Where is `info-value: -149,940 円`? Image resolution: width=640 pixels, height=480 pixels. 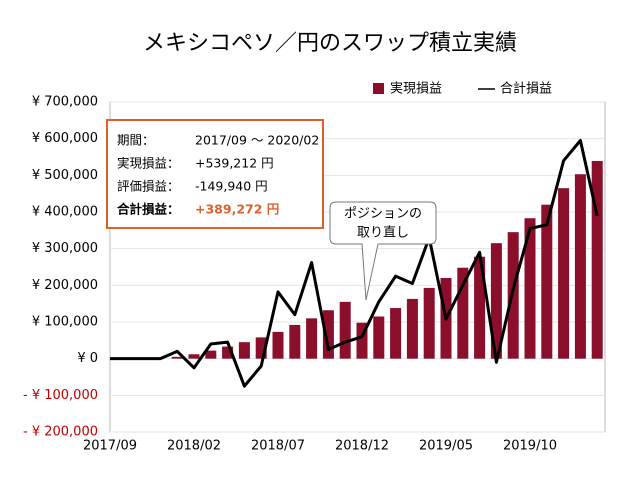 info-value: -149,940 円 is located at coordinates (231, 186).